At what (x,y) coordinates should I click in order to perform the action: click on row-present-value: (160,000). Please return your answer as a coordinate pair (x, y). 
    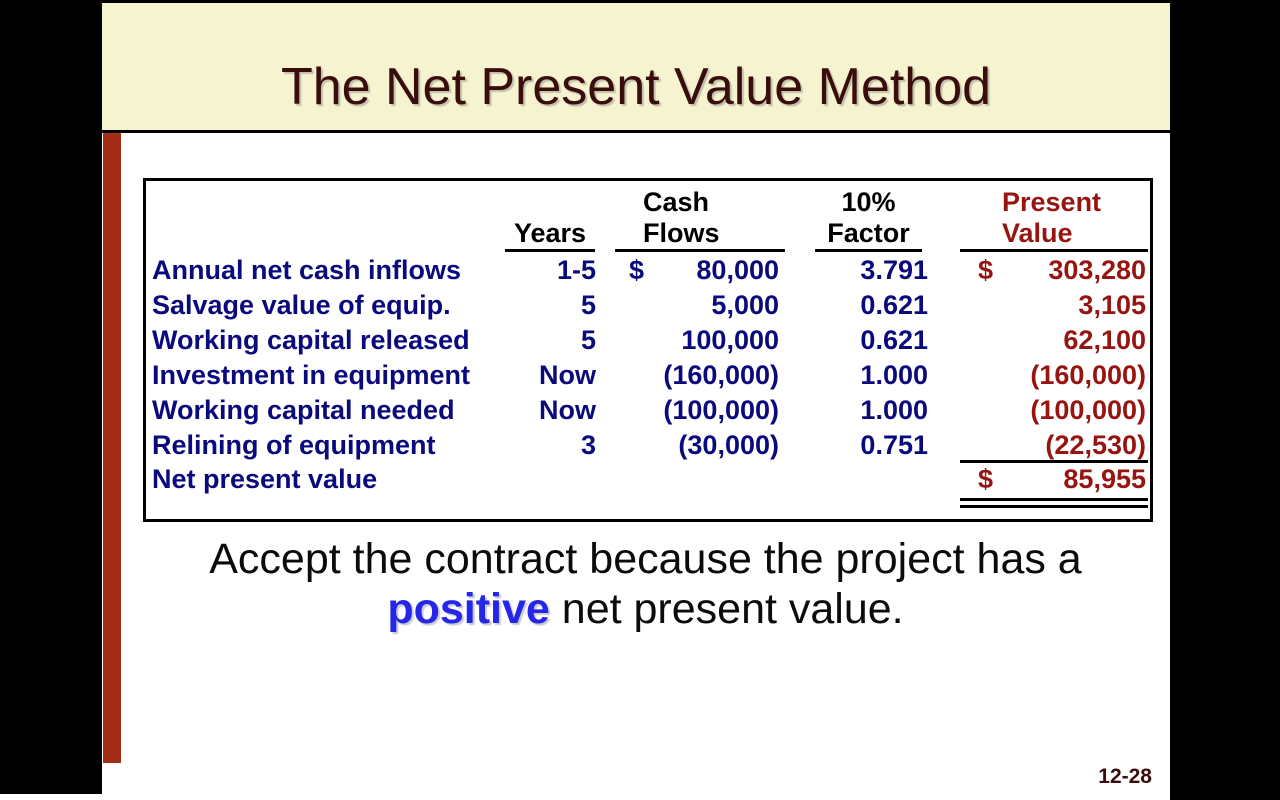
    Looking at the image, I should click on (1088, 375).